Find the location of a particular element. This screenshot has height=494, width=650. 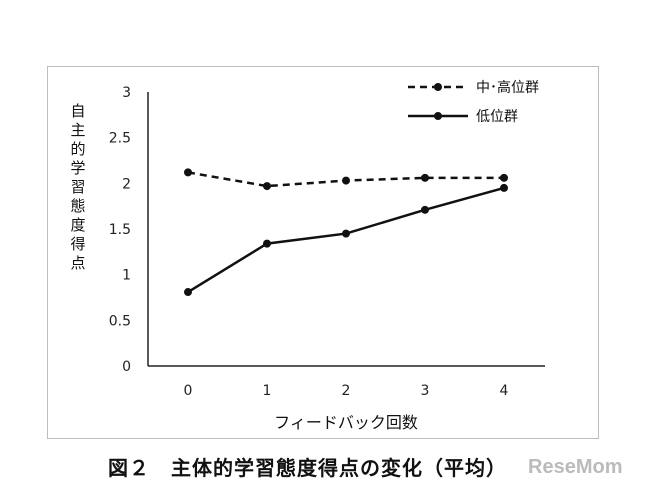

x-tick-label: 3 is located at coordinates (425, 391).